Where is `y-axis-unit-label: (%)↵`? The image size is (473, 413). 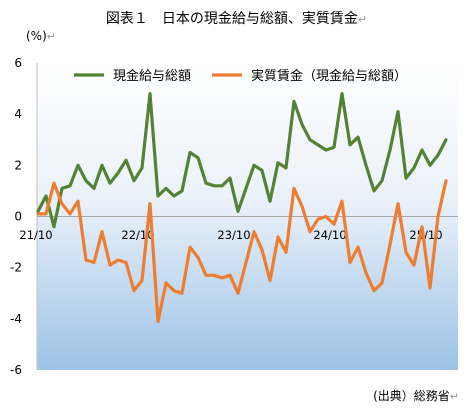 y-axis-unit-label: (%)↵ is located at coordinates (41, 36).